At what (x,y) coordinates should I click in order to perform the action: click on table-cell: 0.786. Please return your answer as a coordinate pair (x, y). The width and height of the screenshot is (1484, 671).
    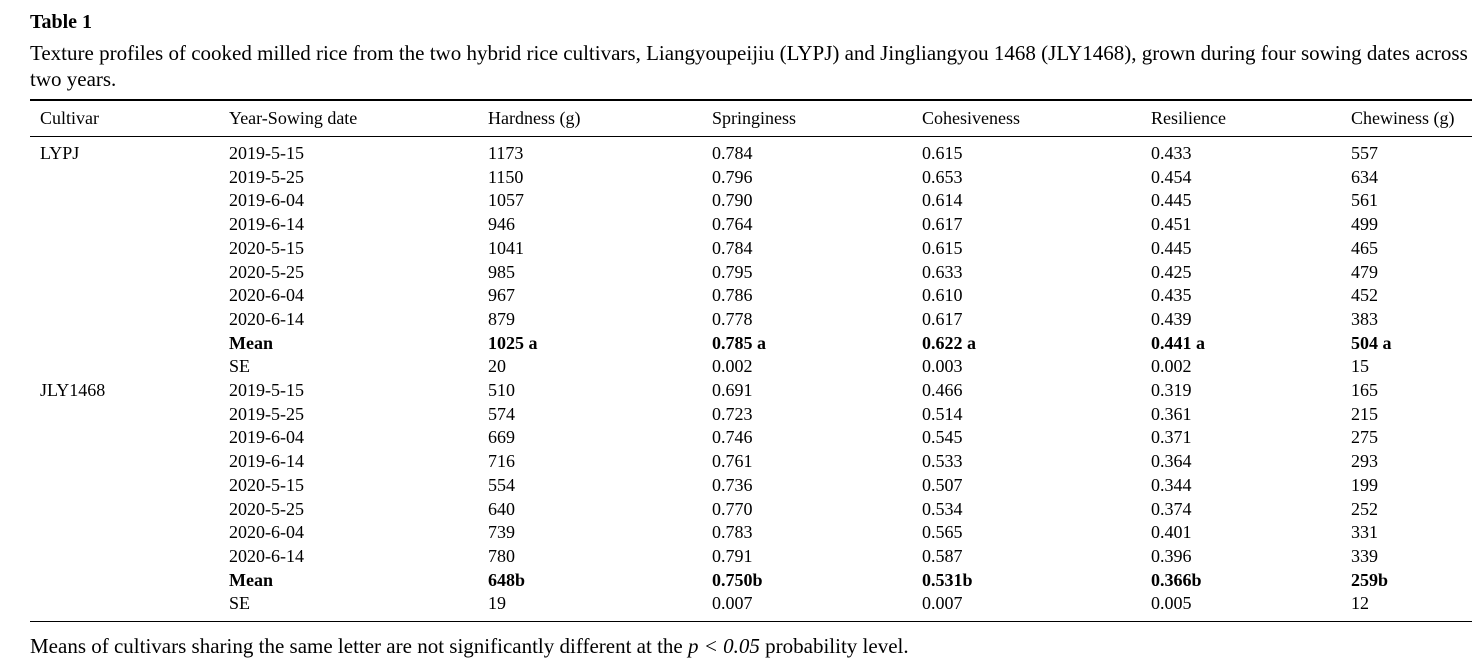
    Looking at the image, I should click on (732, 295).